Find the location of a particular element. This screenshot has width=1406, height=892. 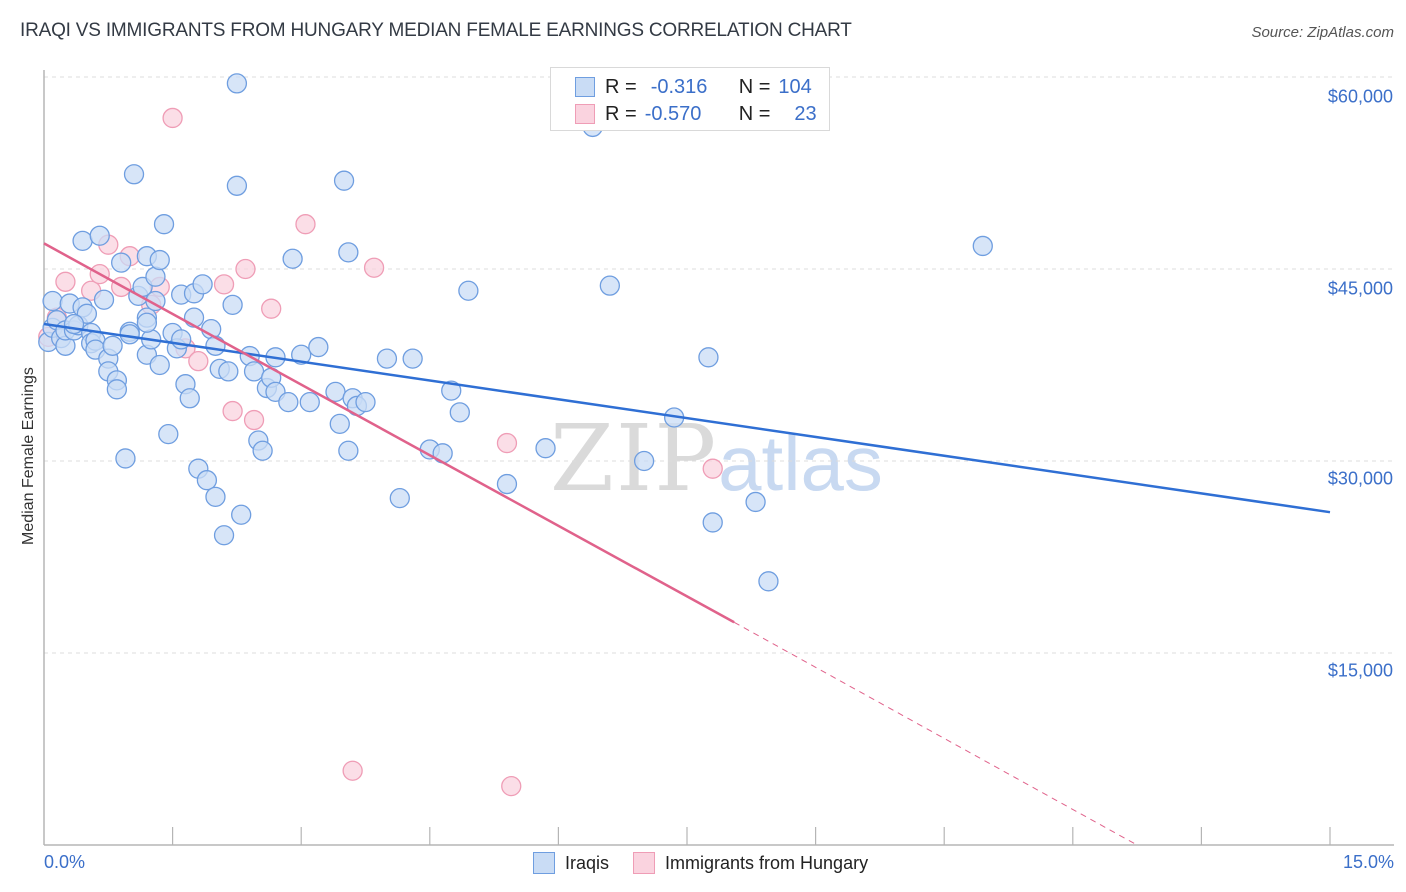

y-tick-30000: $30,000 is located at coordinates (1360, 478).